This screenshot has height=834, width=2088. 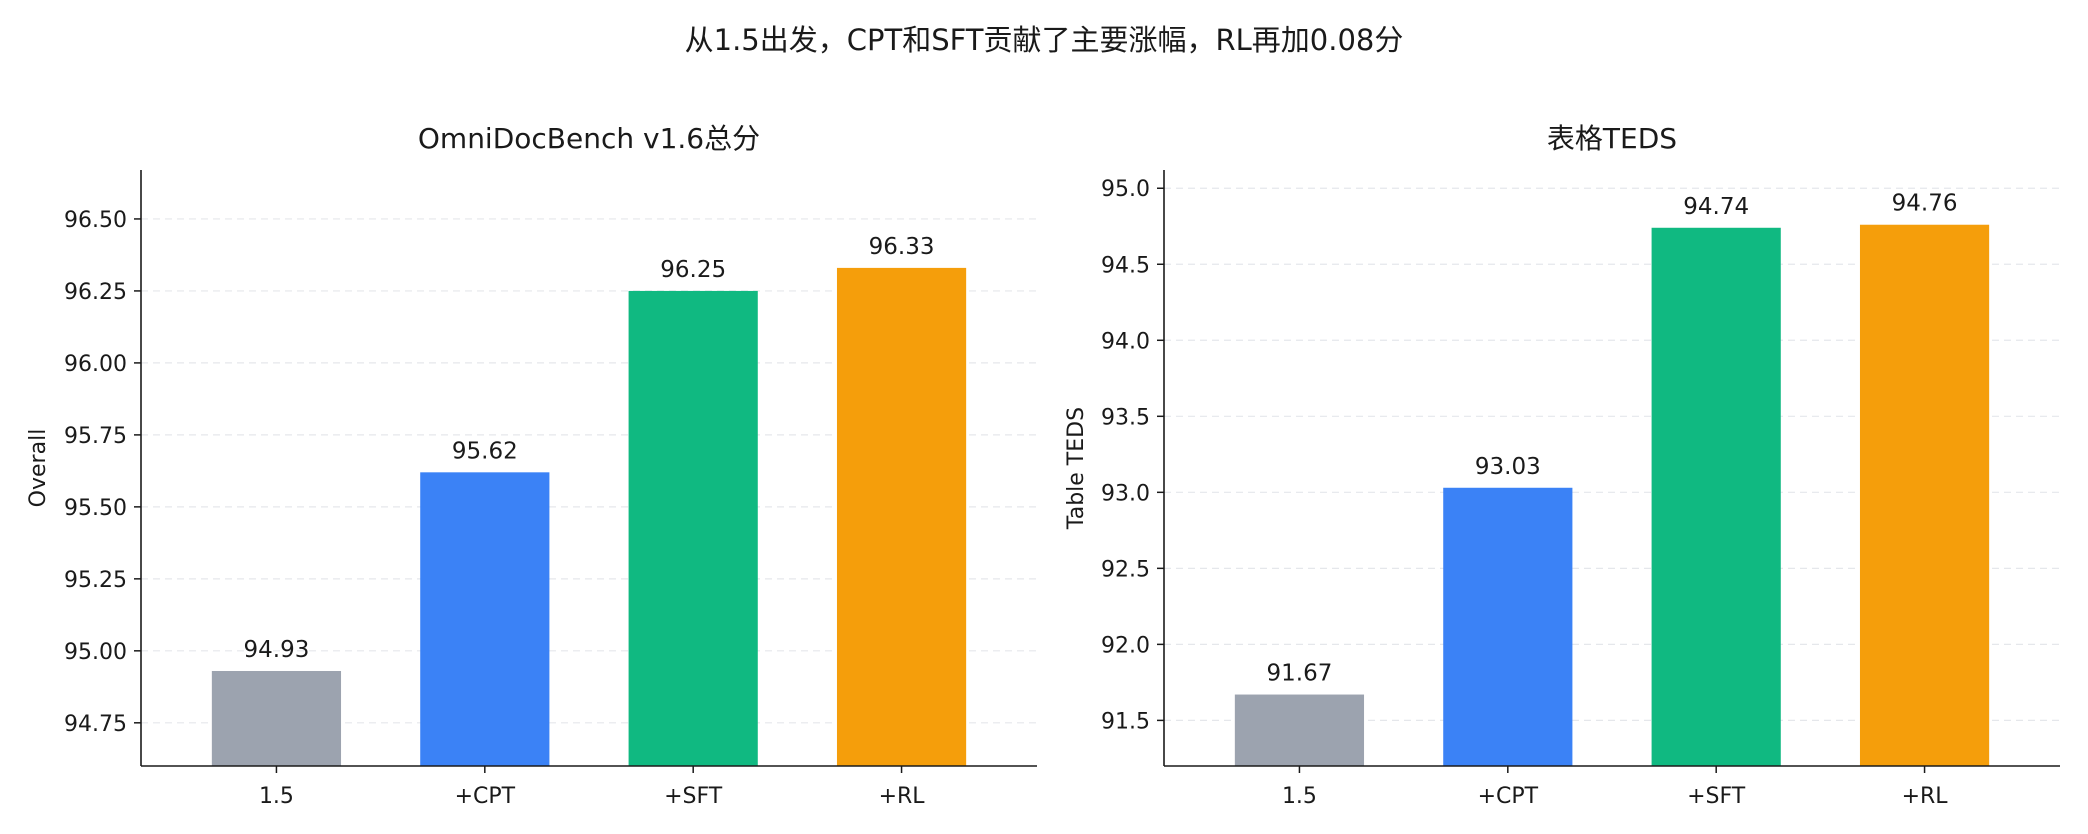 What do you see at coordinates (1716, 207) in the screenshot?
I see `bar-value-label: 94.74` at bounding box center [1716, 207].